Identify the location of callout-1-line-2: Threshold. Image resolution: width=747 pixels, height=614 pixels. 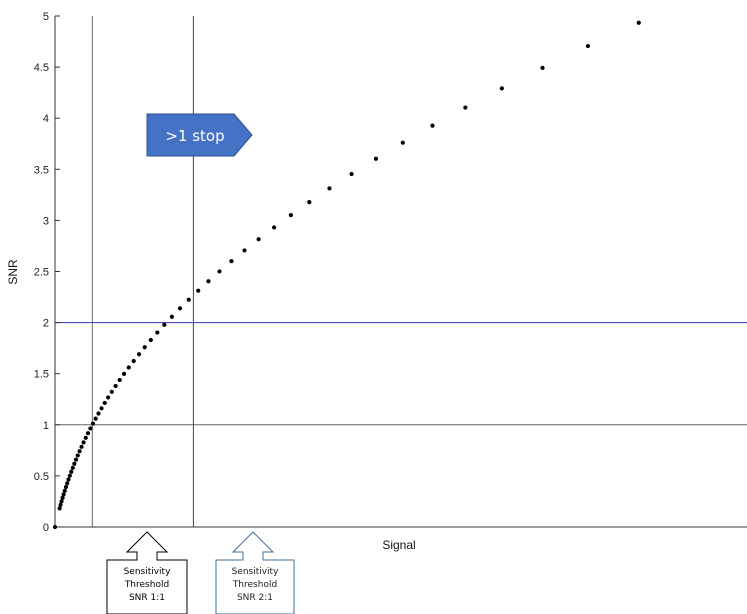
(146, 585).